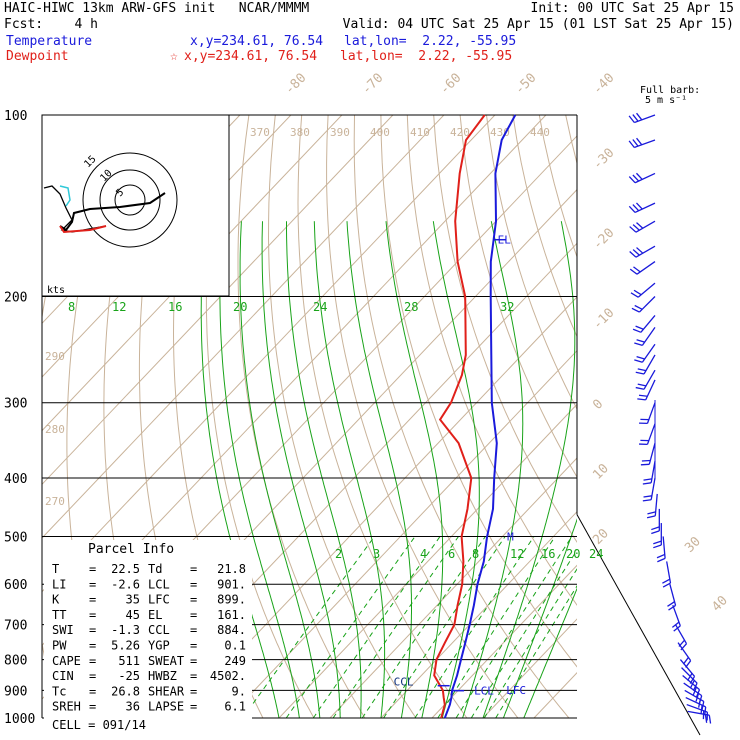 This screenshot has height=740, width=740. Describe the element at coordinates (56, 600) in the screenshot. I see `parcel-key: K` at that location.